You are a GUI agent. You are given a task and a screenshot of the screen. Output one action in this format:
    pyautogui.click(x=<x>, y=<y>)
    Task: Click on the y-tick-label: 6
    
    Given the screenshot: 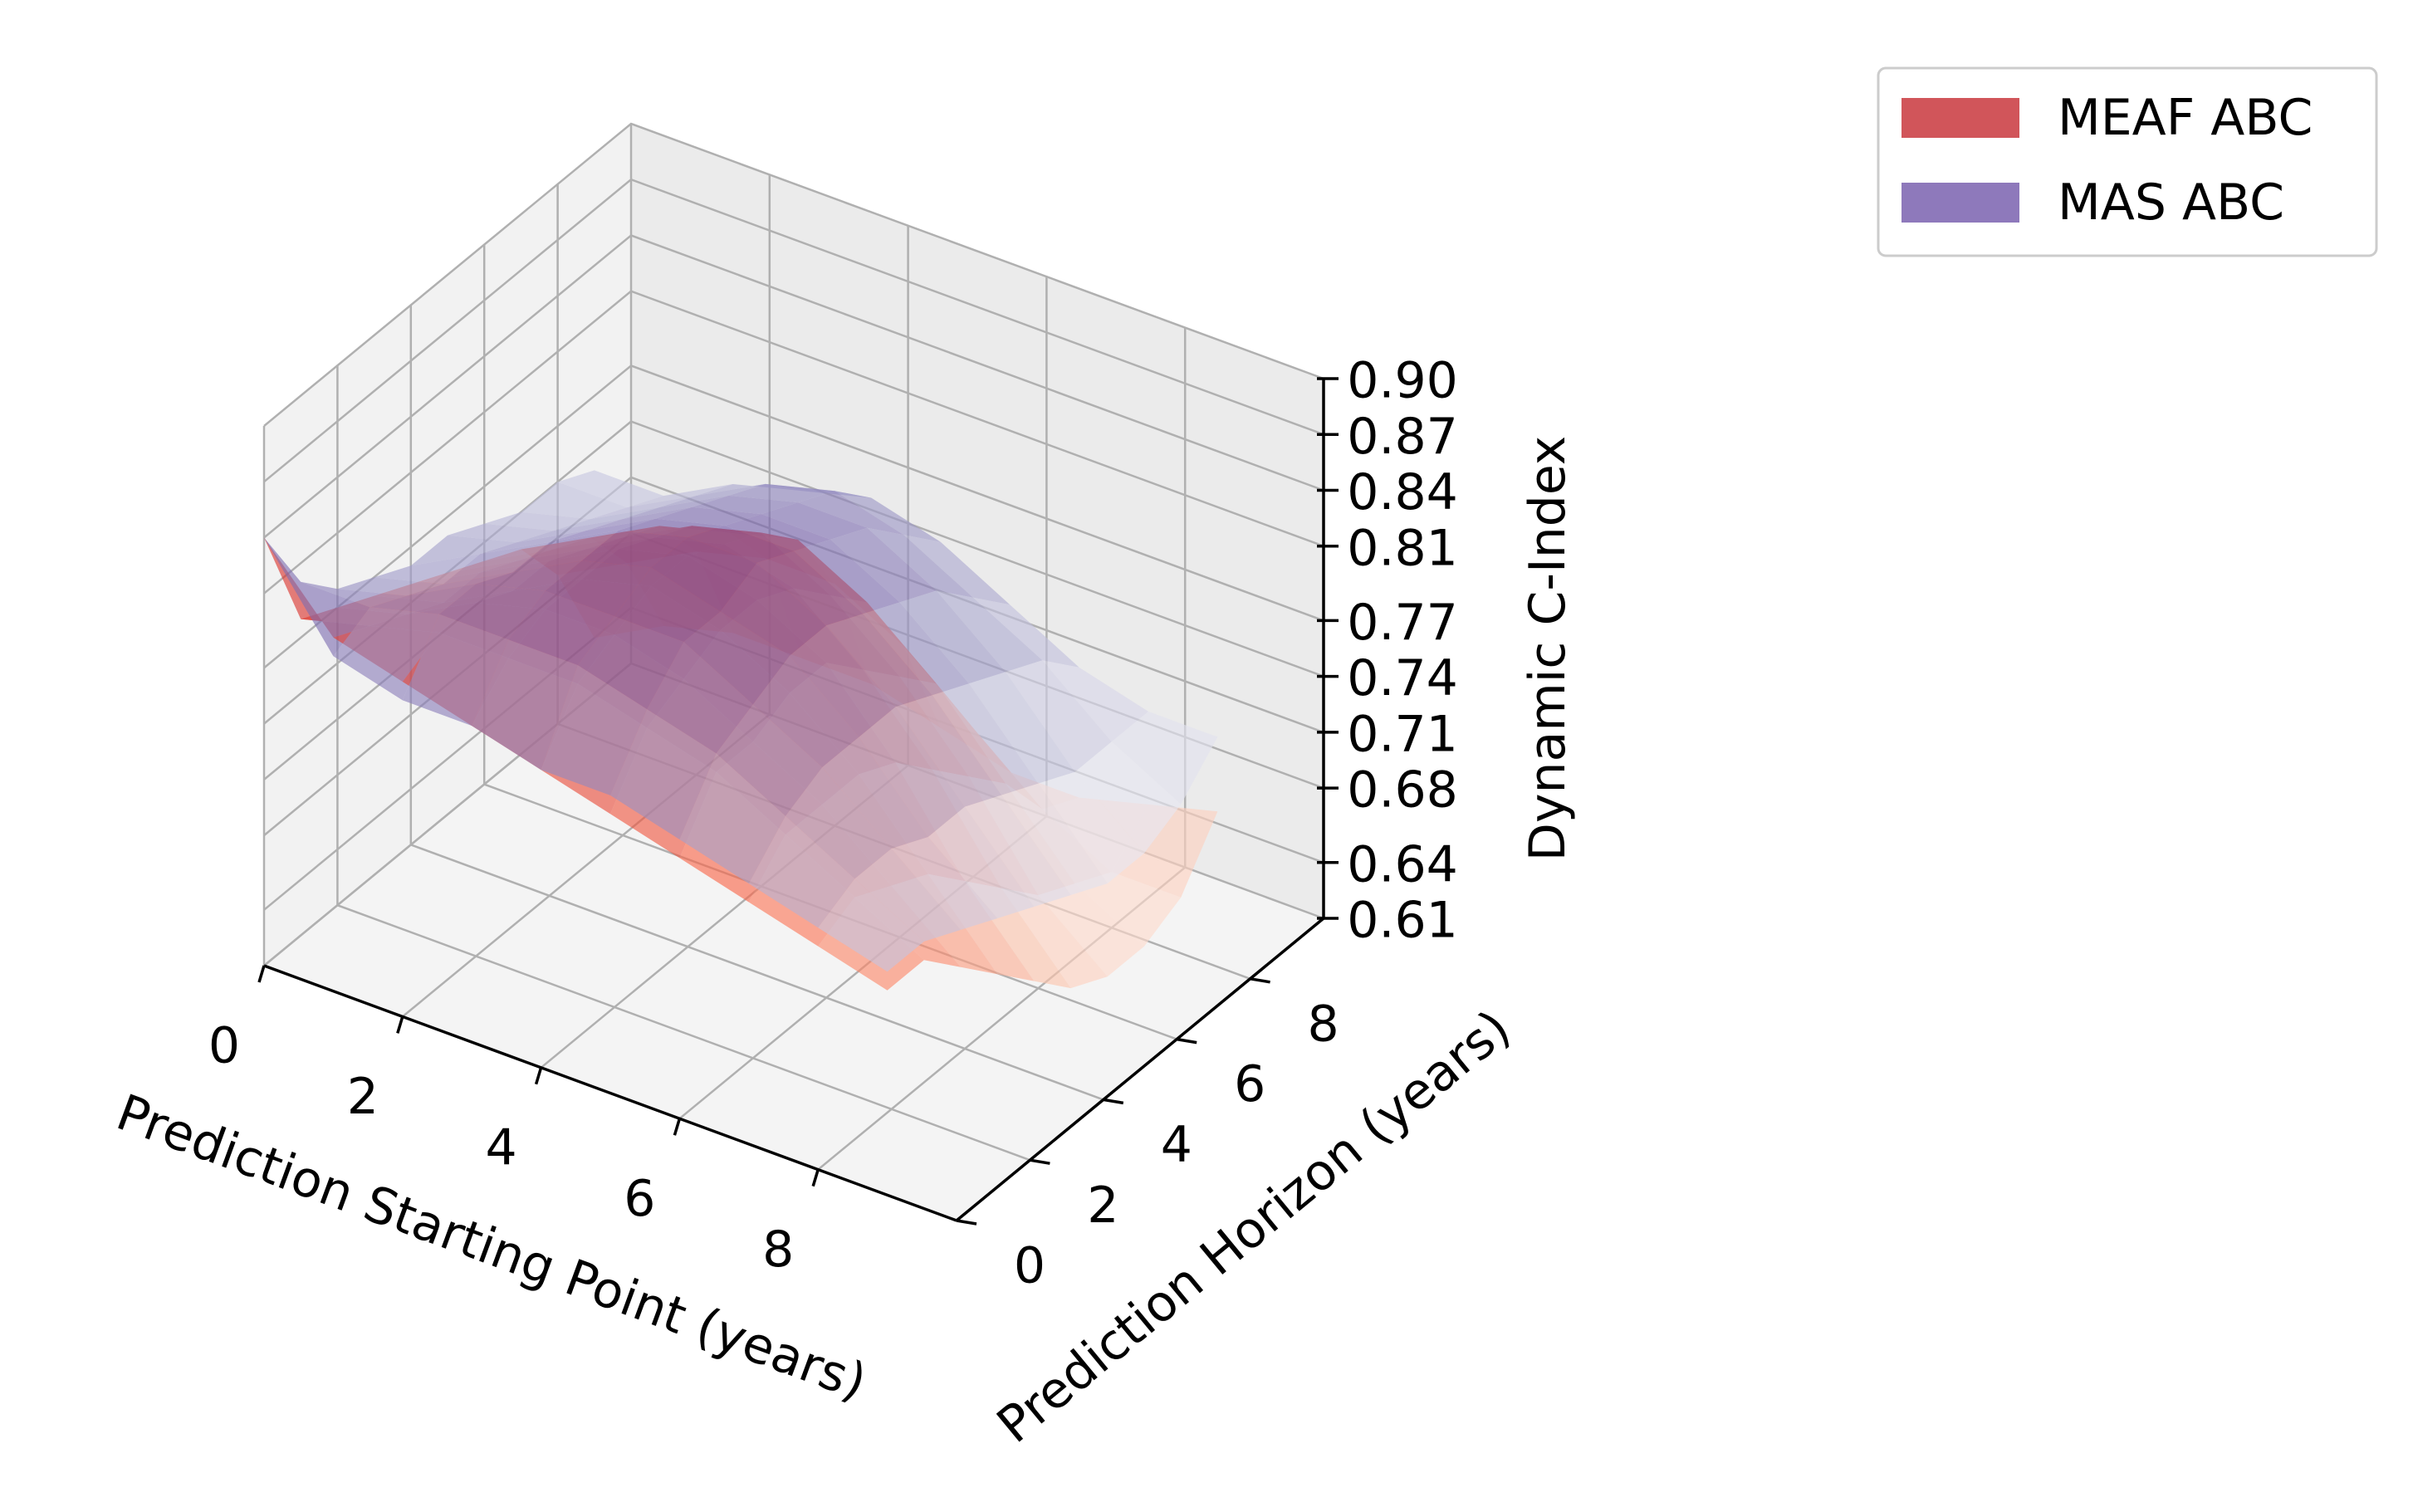 What is the action you would take?
    pyautogui.click(x=1249, y=1084)
    